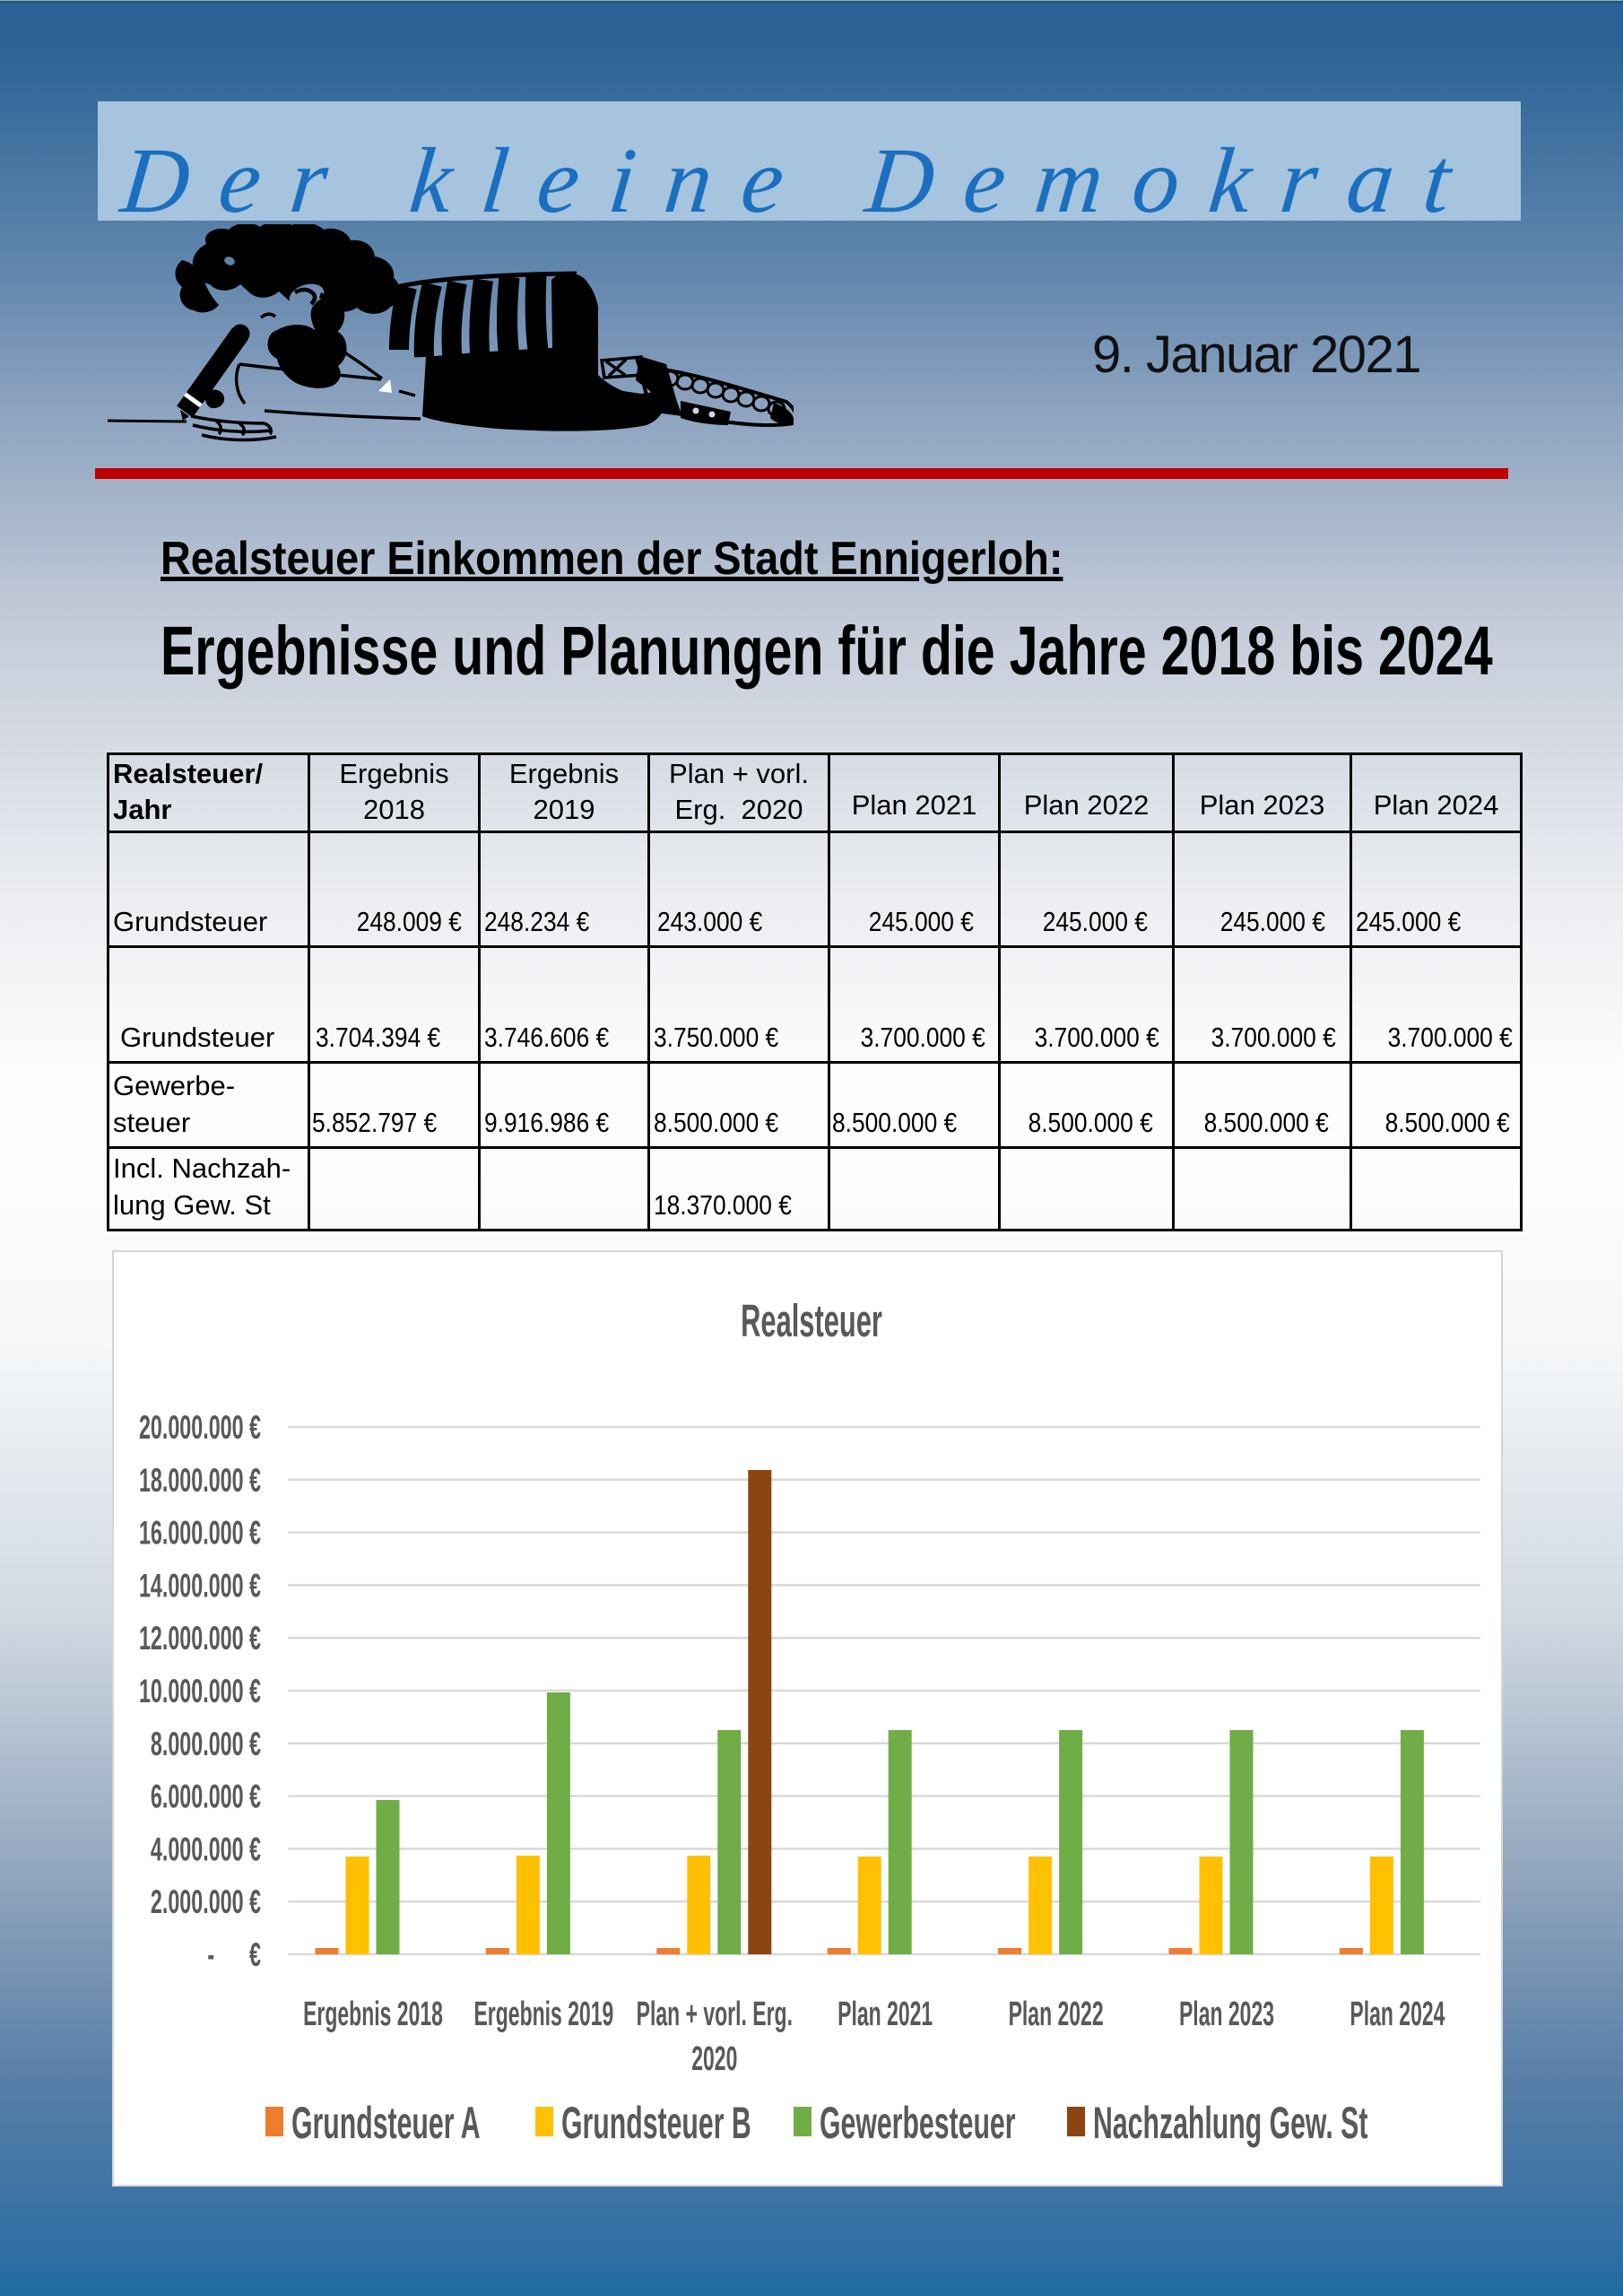  Describe the element at coordinates (885, 2013) in the screenshot. I see `svg-text: Plan 2021` at that location.